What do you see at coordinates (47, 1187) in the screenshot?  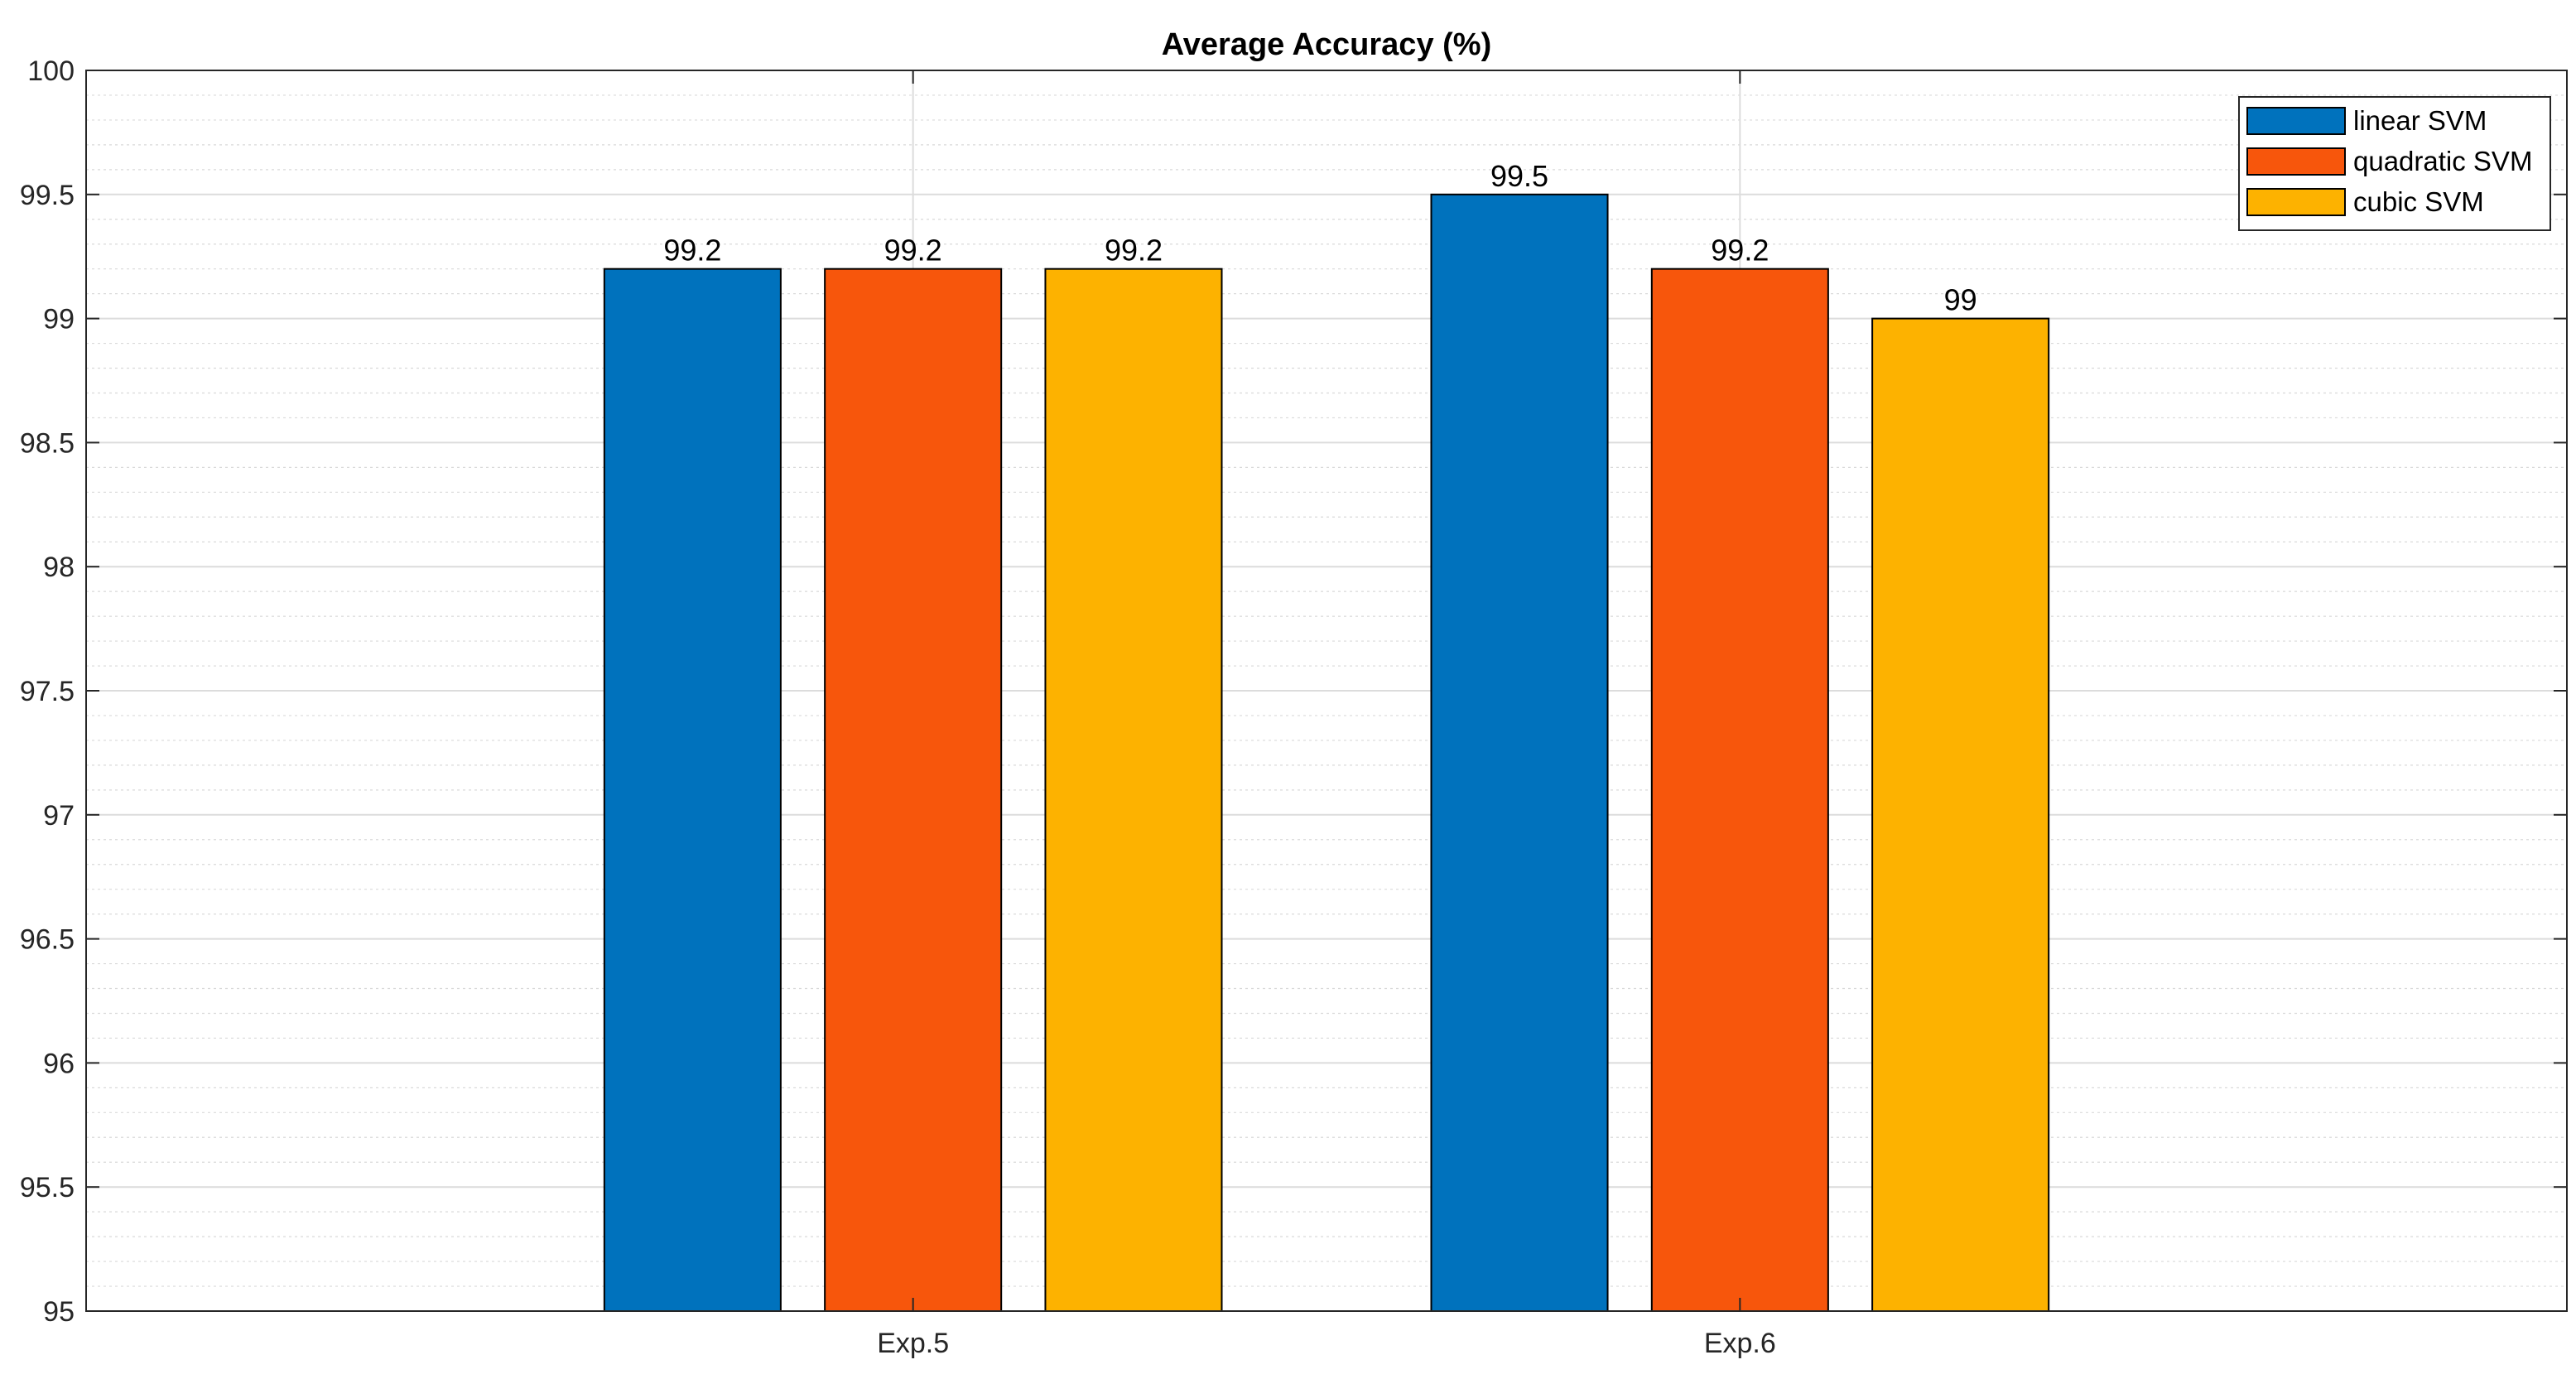 I see `y-tick-label: 95.5` at bounding box center [47, 1187].